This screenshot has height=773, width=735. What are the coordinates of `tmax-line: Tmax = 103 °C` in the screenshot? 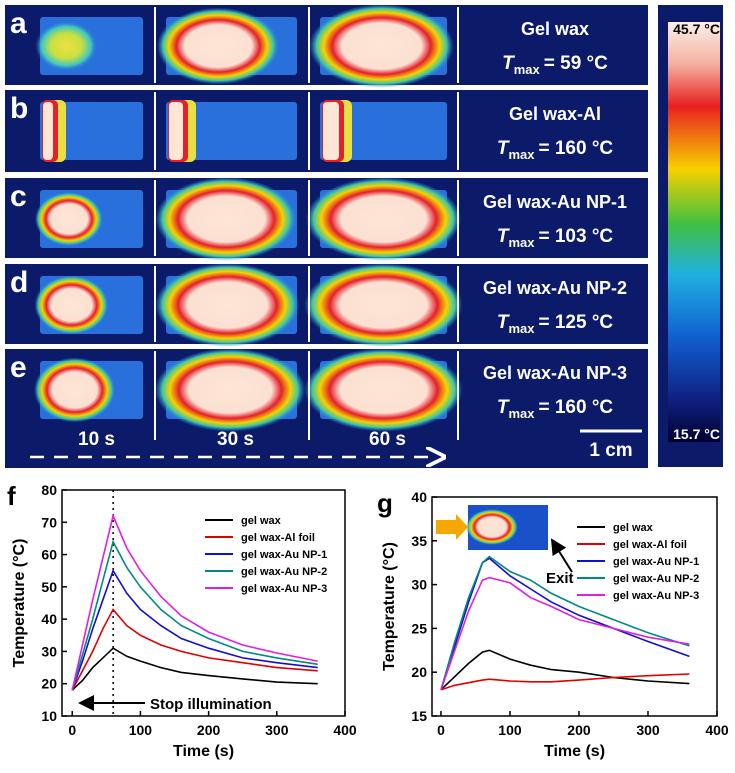 It's located at (555, 238).